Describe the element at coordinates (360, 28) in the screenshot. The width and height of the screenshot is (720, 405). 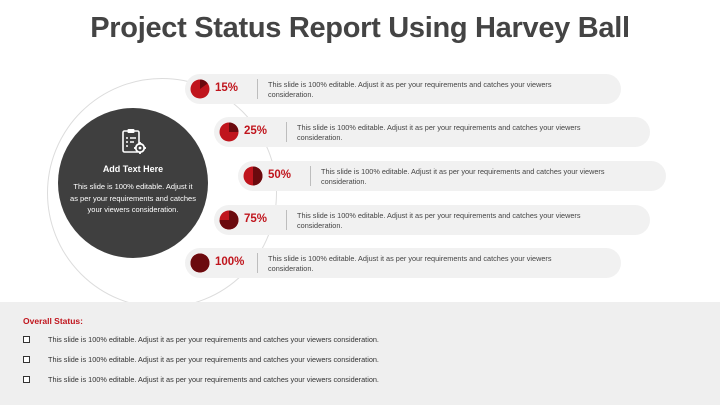
I see `slide-title: Project Status Report Using Harvey Ball` at that location.